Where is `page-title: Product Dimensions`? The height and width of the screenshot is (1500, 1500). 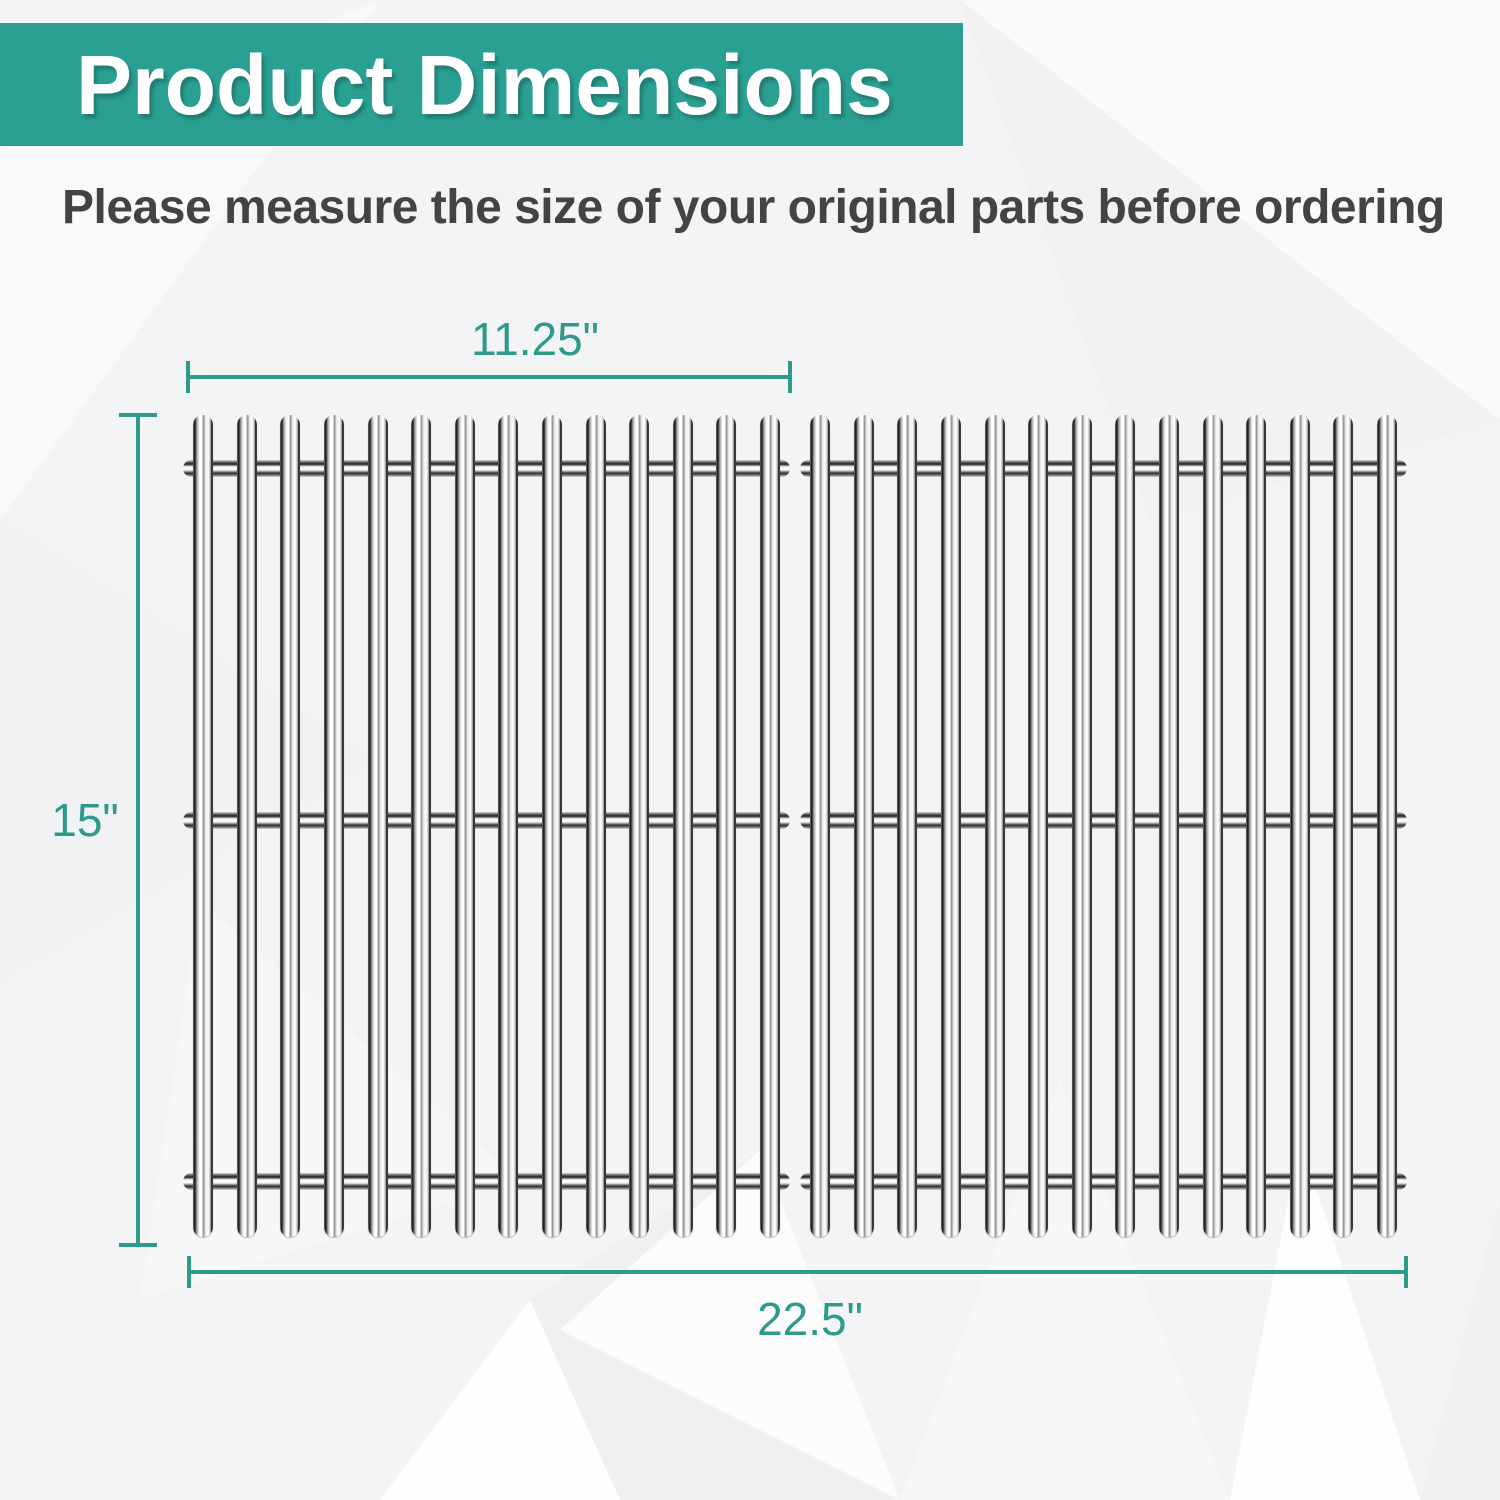
page-title: Product Dimensions is located at coordinates (484, 85).